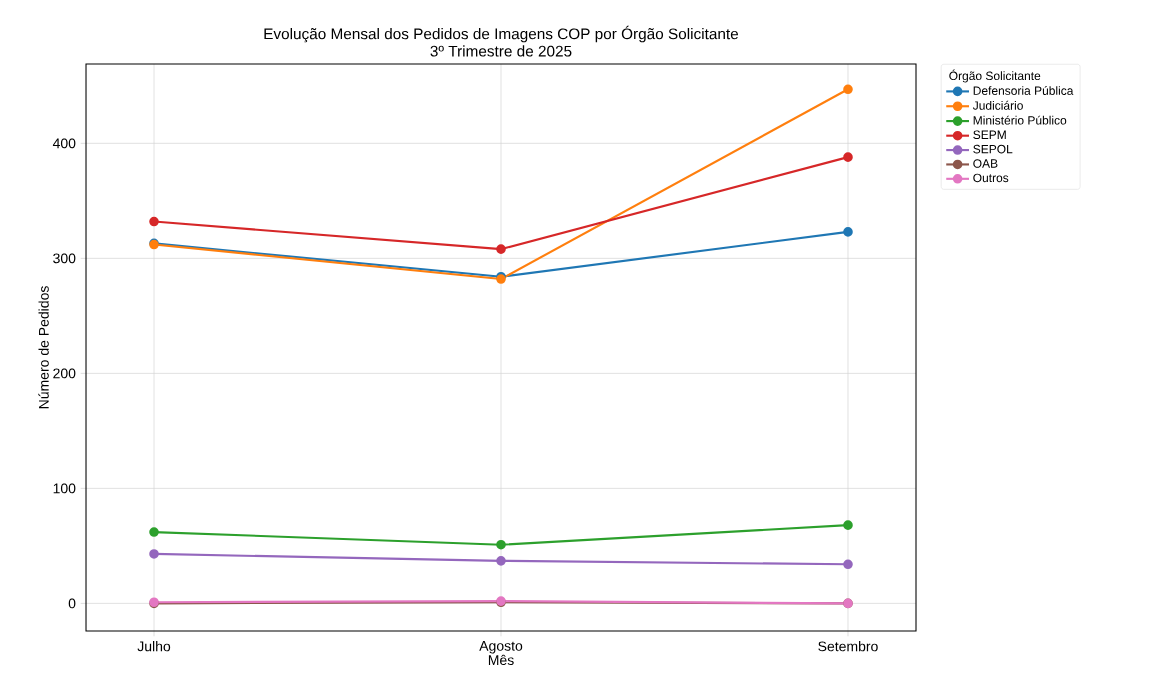  I want to click on legend-label: Ministério Público, so click(1020, 120).